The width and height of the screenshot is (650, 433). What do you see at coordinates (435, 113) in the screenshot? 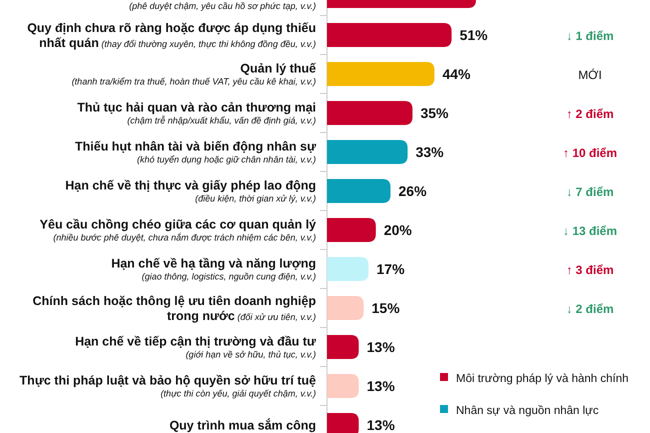
I see `data-label: 35%` at bounding box center [435, 113].